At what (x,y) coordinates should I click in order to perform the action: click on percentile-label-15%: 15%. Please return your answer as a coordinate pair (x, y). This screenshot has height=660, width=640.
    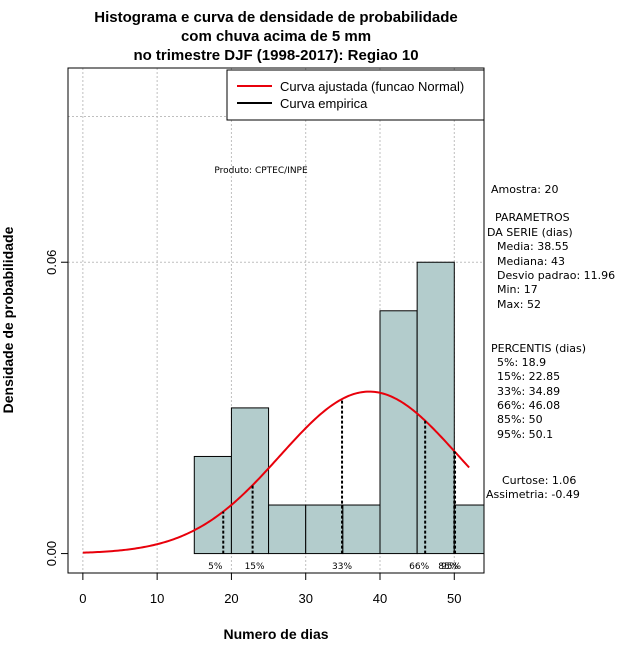
    Looking at the image, I should click on (255, 567).